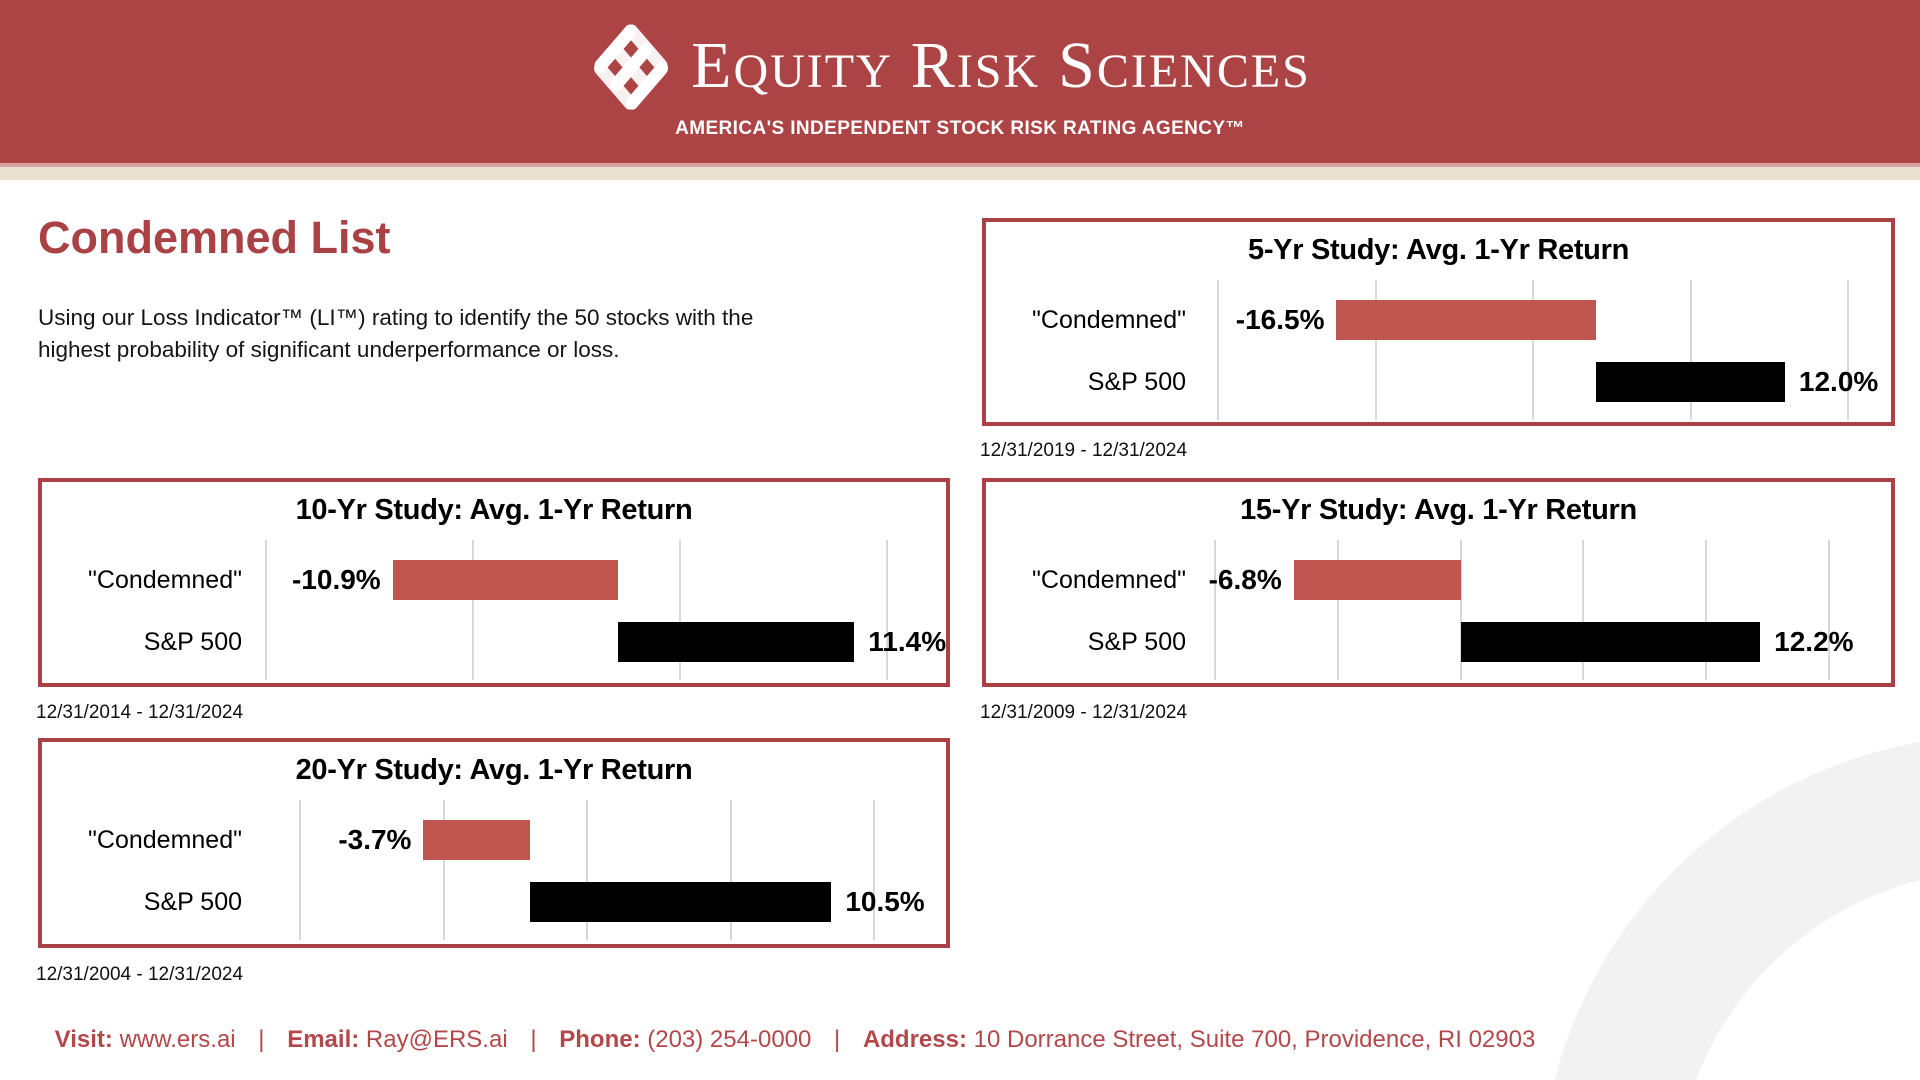 This screenshot has height=1080, width=1920. Describe the element at coordinates (1245, 579) in the screenshot. I see `value-label: -6.8%` at that location.